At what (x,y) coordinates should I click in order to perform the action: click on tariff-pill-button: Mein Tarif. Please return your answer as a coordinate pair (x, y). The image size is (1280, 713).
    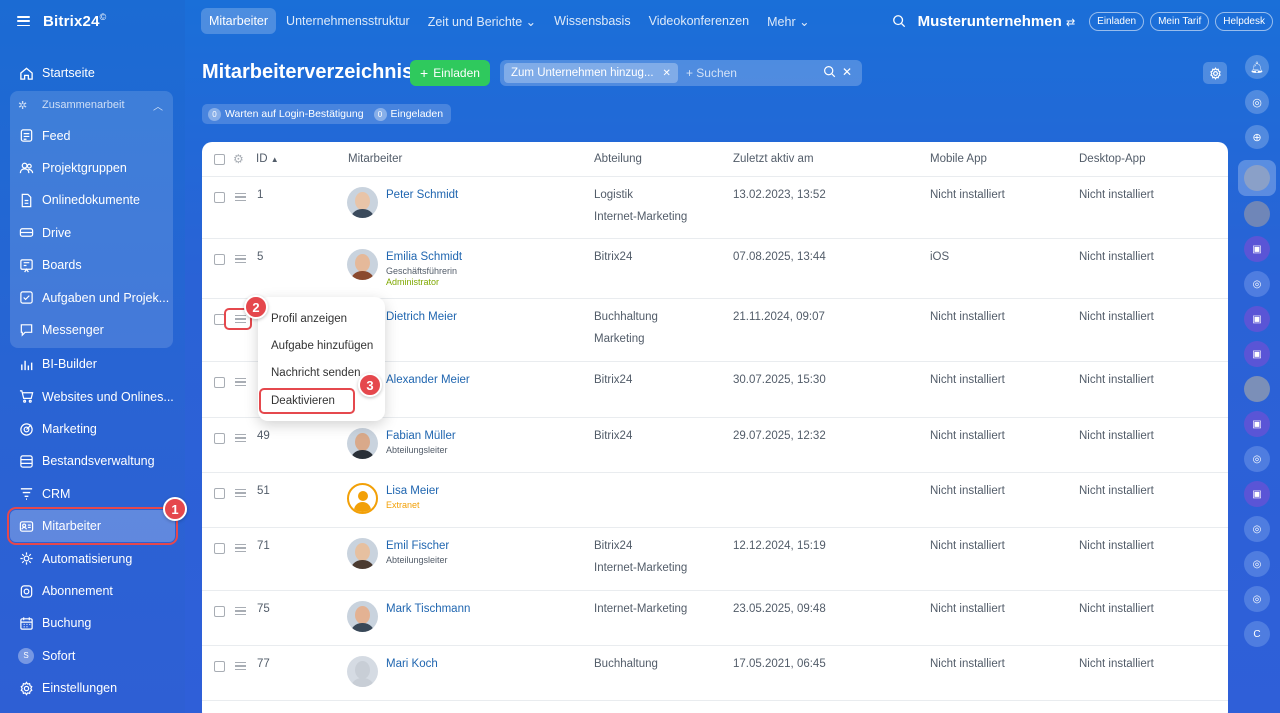
    Looking at the image, I should click on (1180, 21).